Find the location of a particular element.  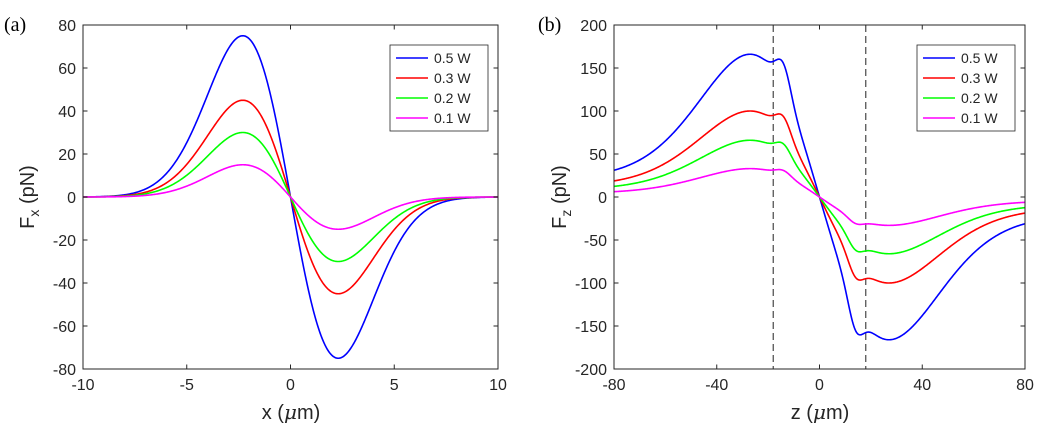

panel-b-x-axis-label: z (μm) is located at coordinates (820, 412).